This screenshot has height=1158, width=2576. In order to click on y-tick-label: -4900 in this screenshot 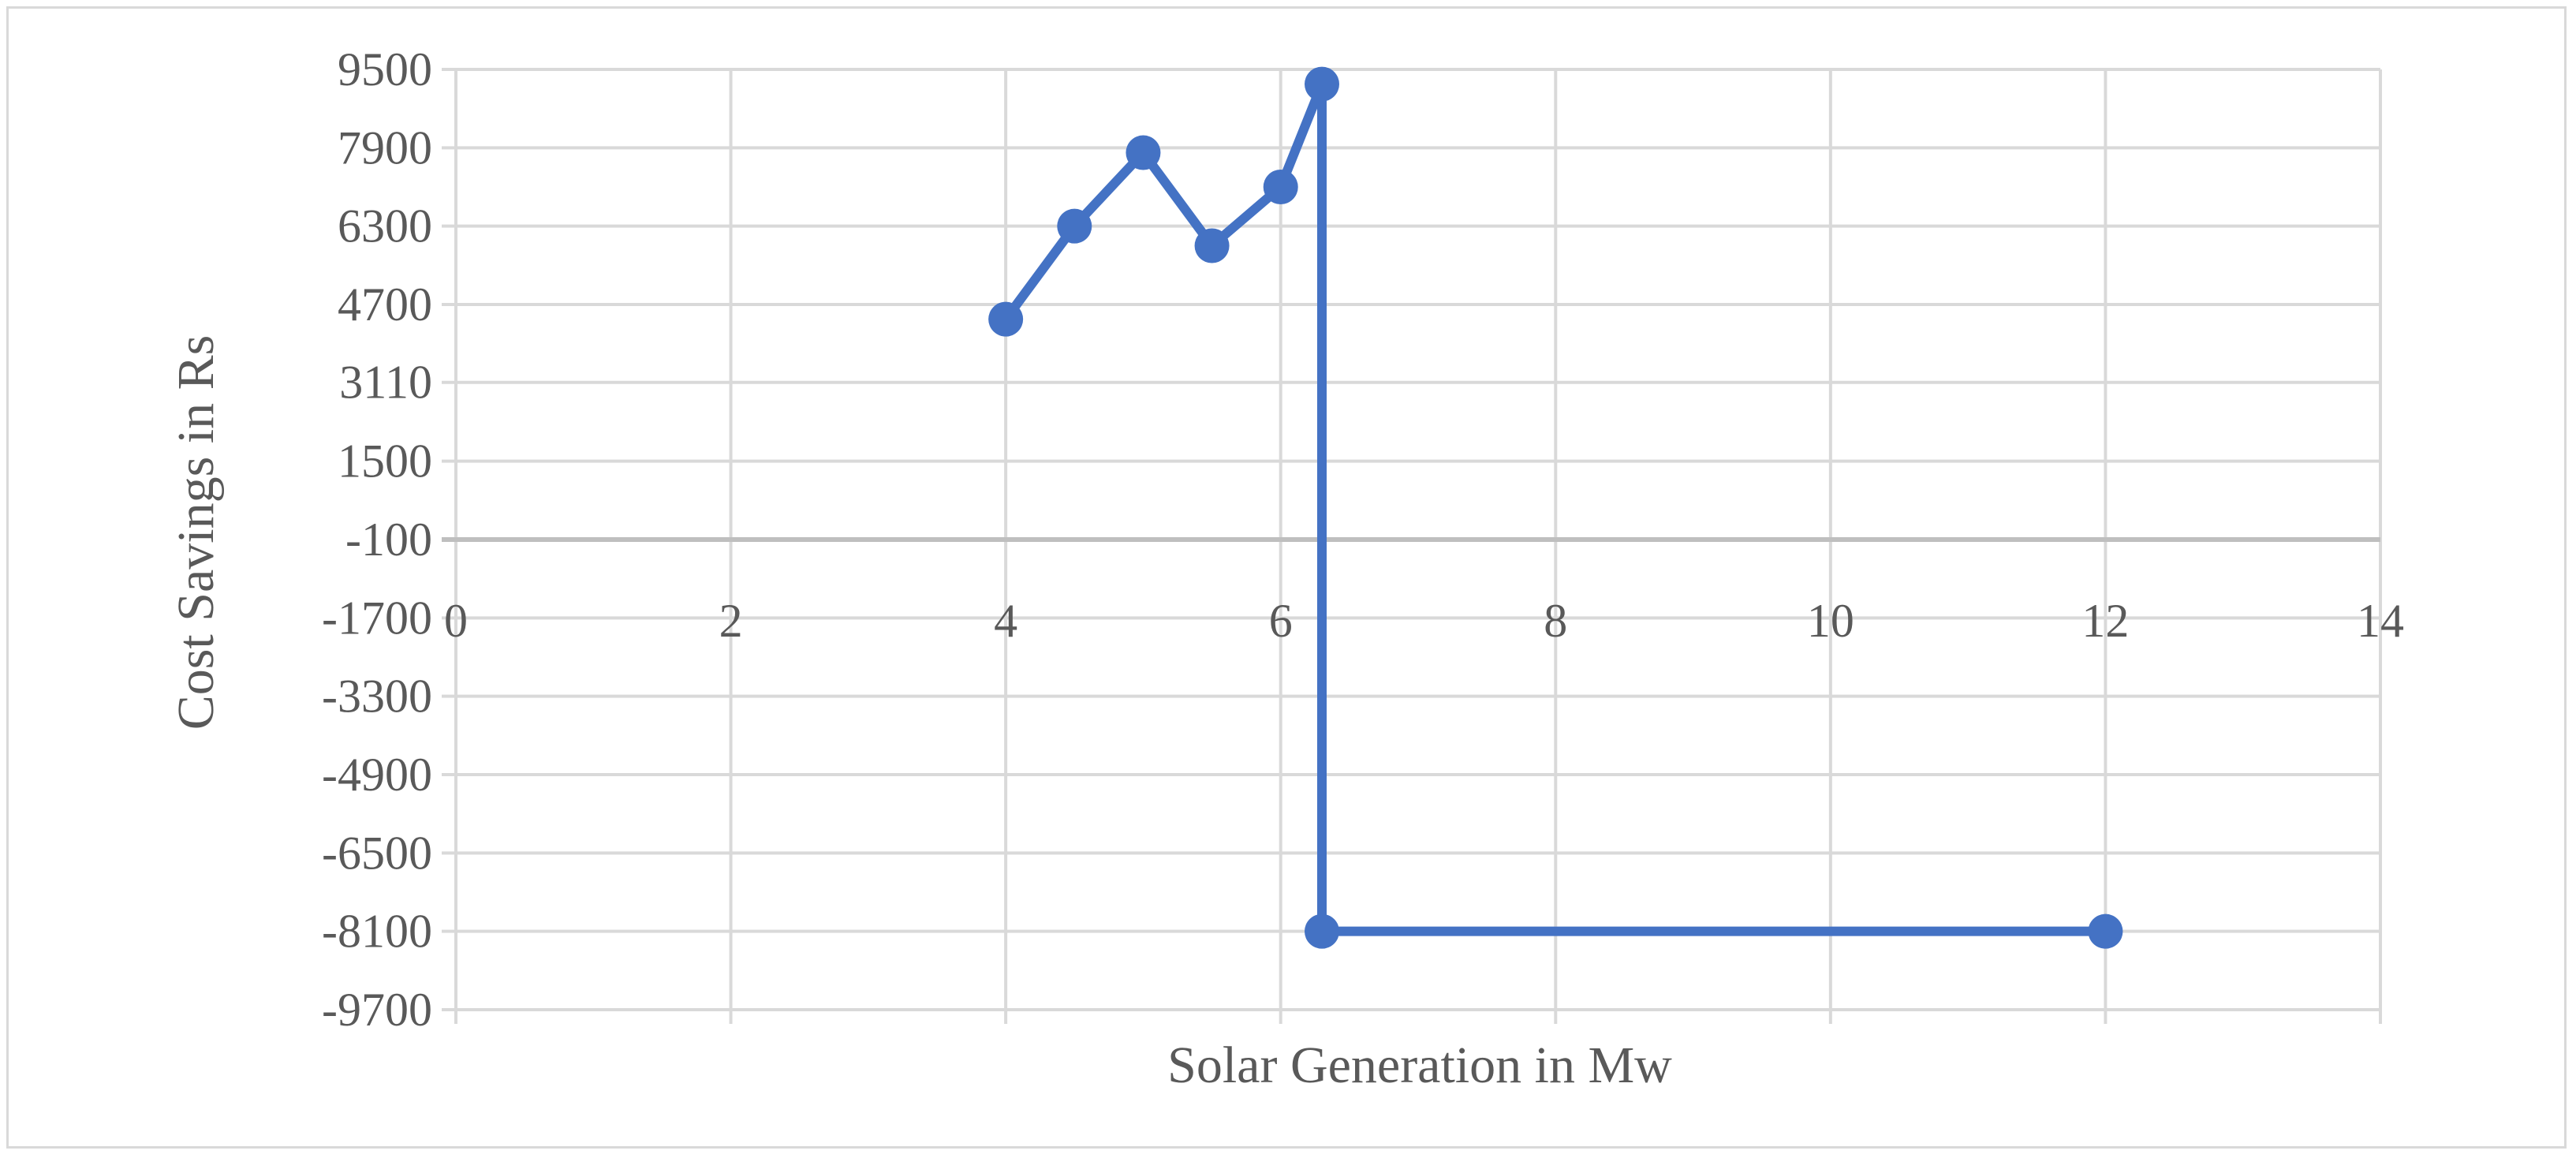, I will do `click(377, 775)`.